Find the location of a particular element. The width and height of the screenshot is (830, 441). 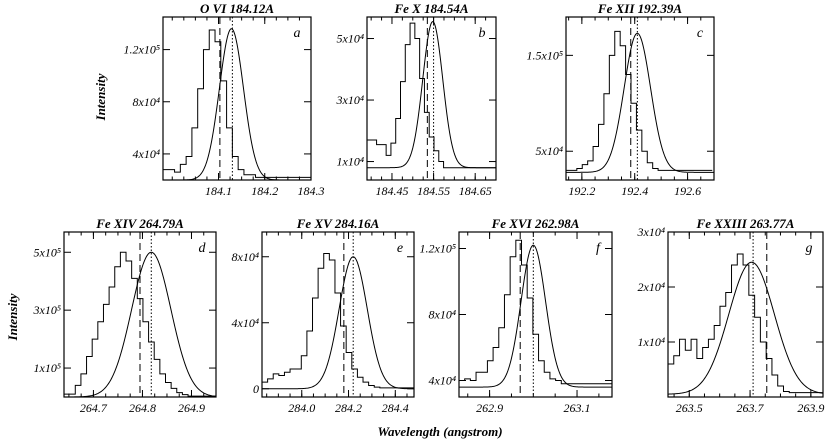

x-tick-label: 184.2 is located at coordinates (264, 191).